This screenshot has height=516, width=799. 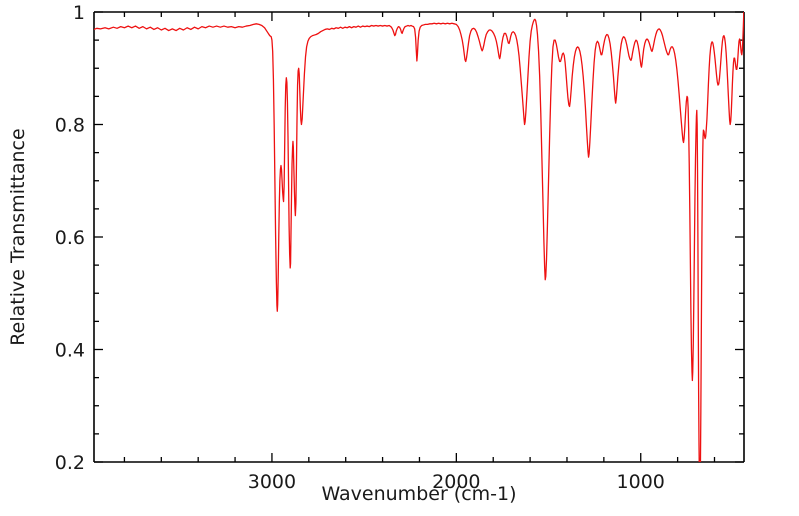 I want to click on y-tick-label: 0.2, so click(x=70, y=463).